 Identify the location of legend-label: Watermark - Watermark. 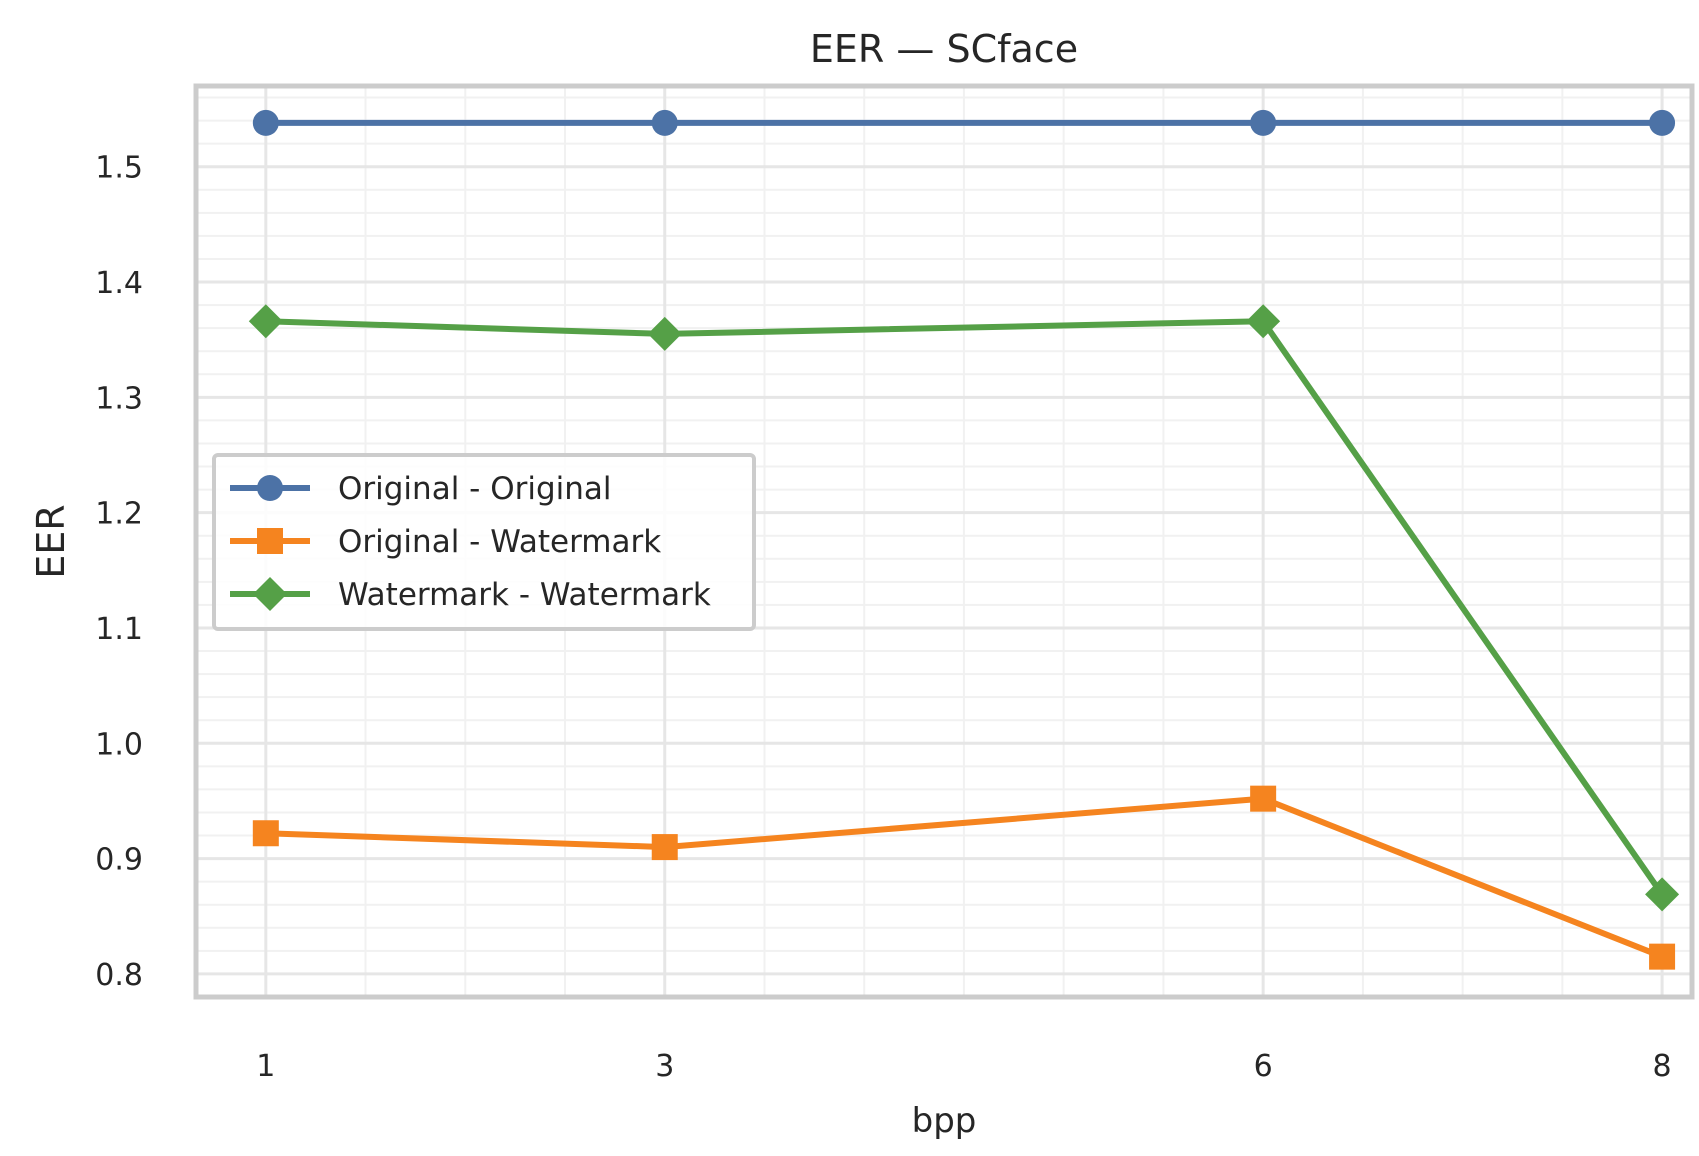
(524, 595).